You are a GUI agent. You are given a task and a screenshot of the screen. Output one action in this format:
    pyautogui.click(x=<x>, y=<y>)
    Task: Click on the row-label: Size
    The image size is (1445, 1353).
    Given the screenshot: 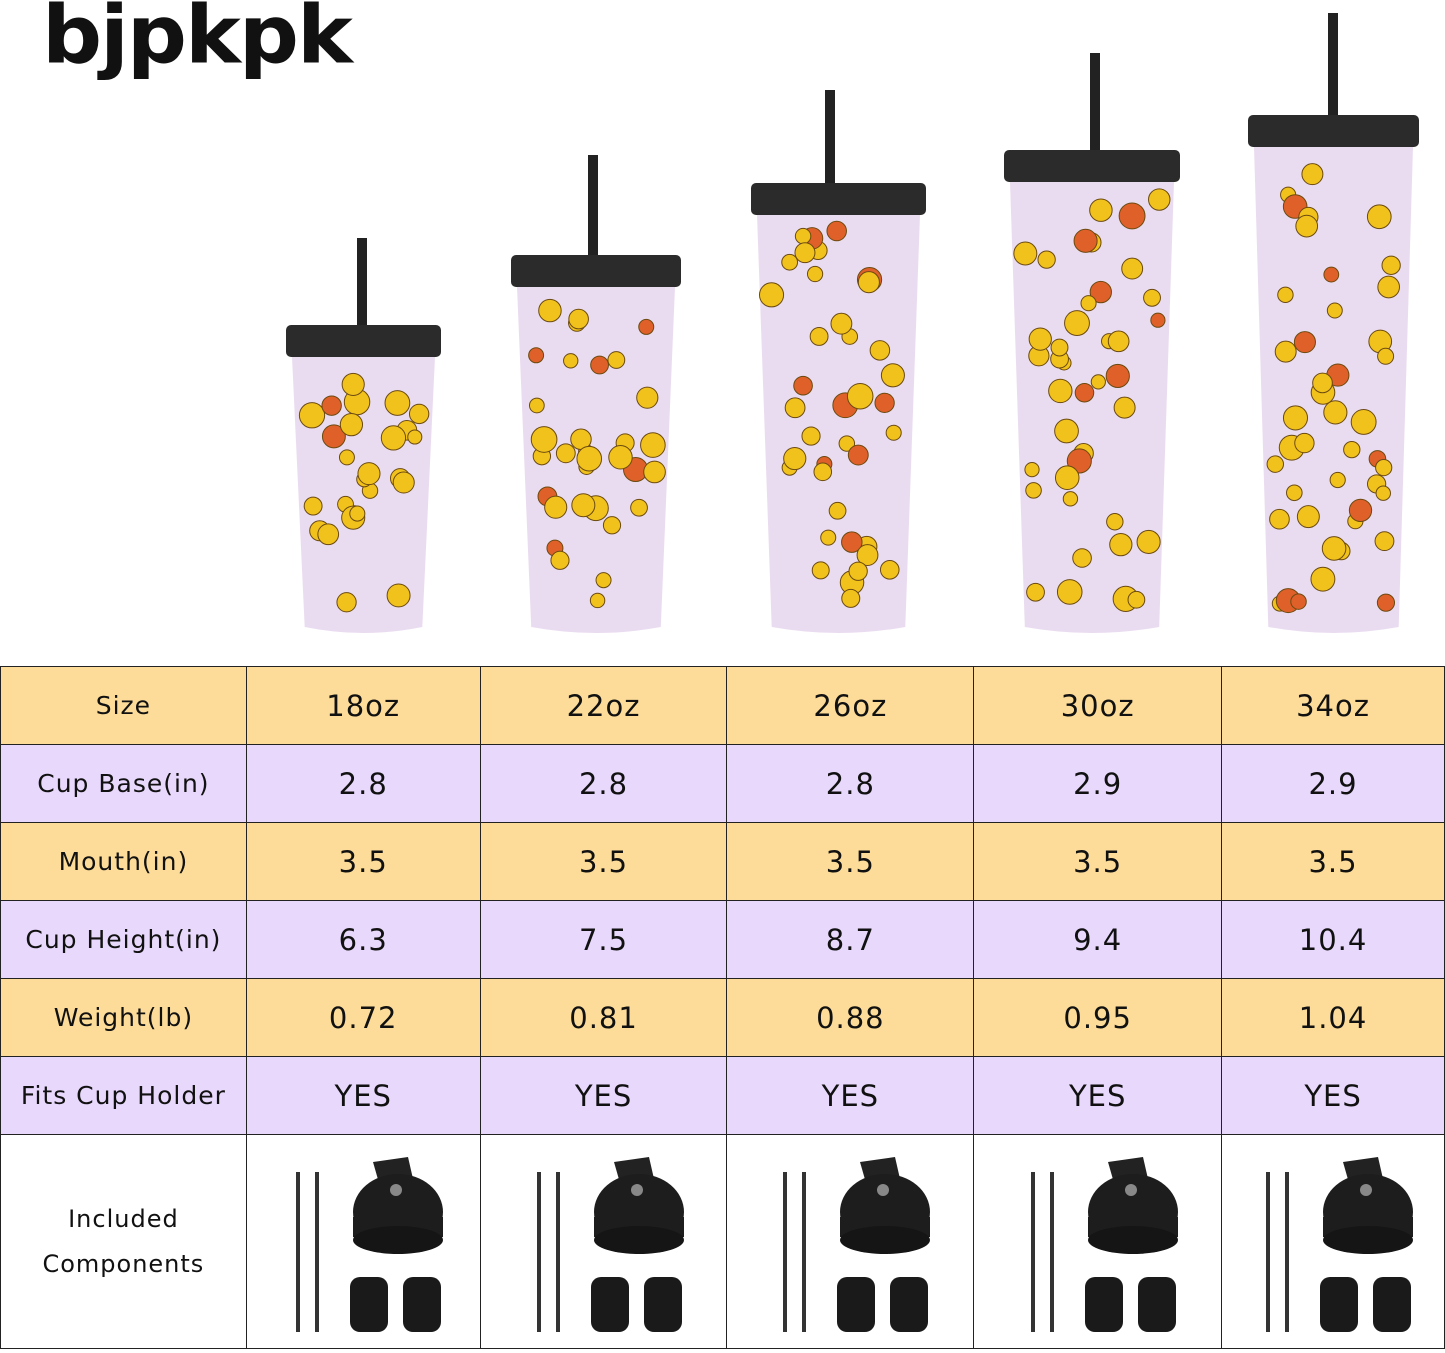 What is the action you would take?
    pyautogui.click(x=123, y=705)
    